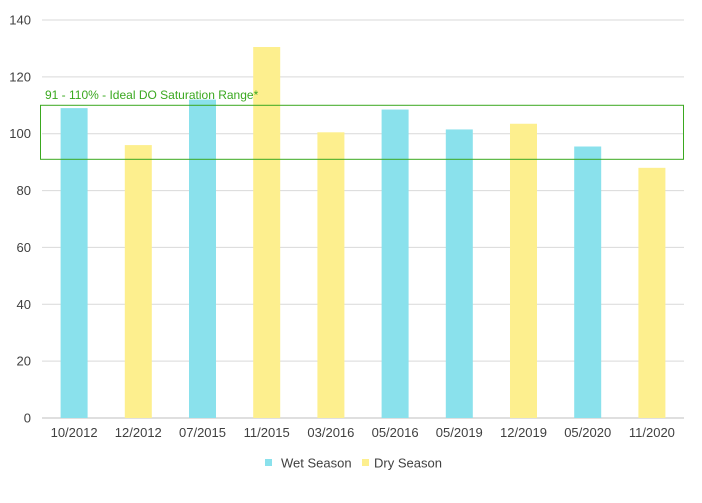 This screenshot has height=503, width=702. What do you see at coordinates (316, 463) in the screenshot?
I see `legend-label-wet: Wet Season` at bounding box center [316, 463].